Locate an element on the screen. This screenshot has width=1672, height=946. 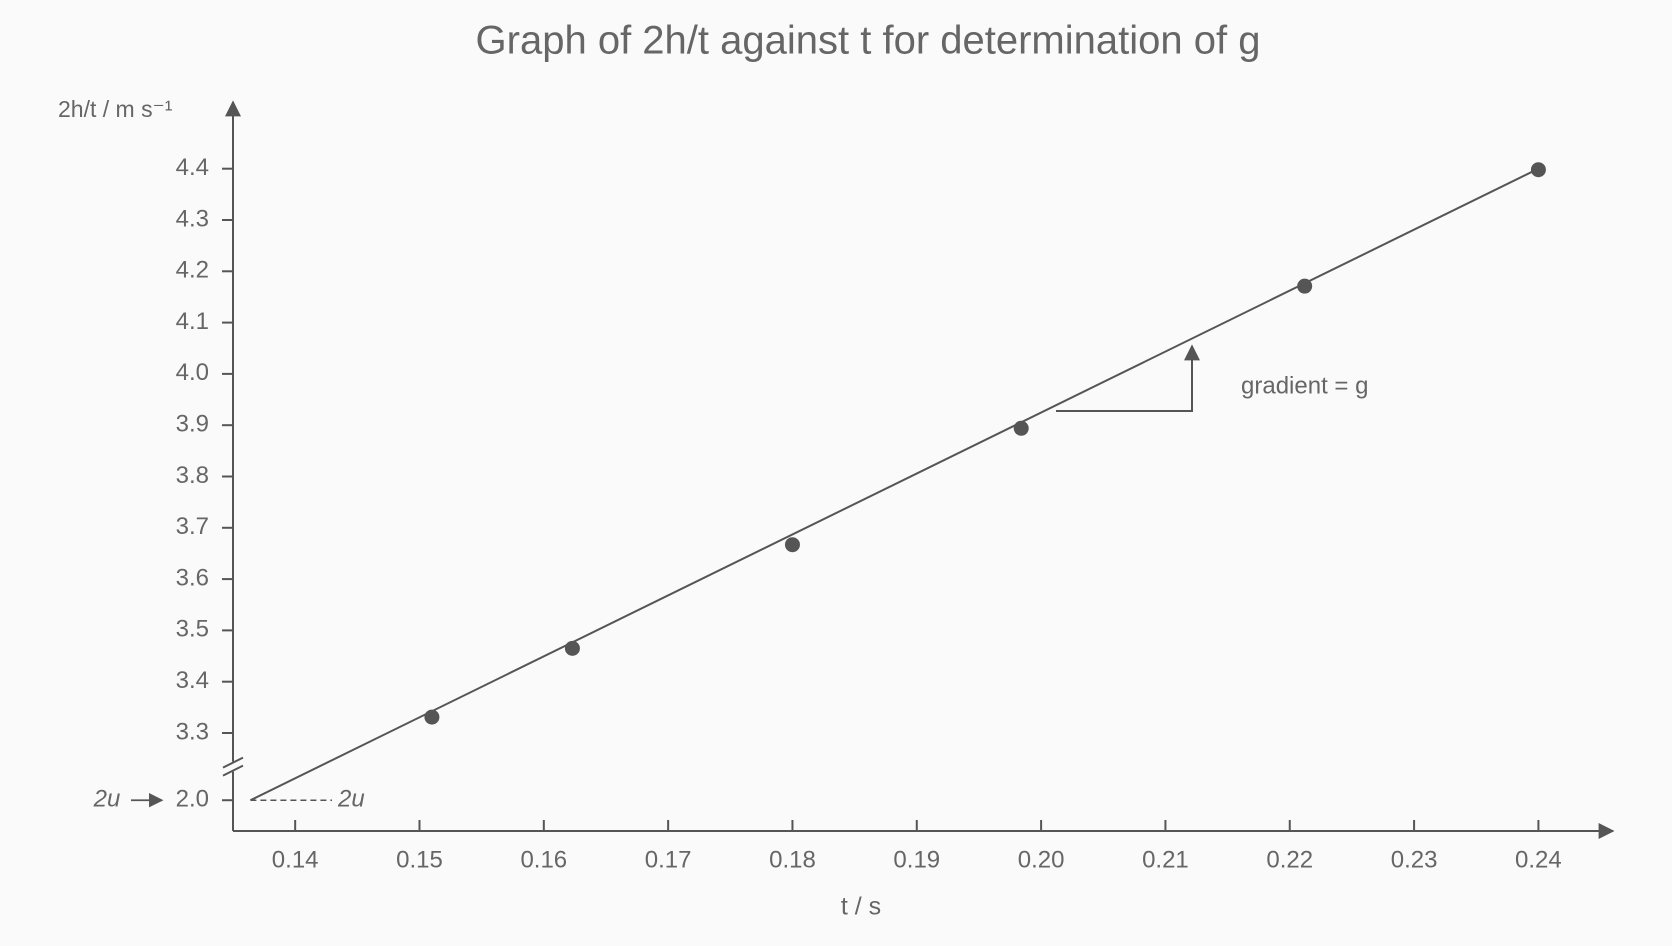
x-tick-label: 0.16 is located at coordinates (543, 859).